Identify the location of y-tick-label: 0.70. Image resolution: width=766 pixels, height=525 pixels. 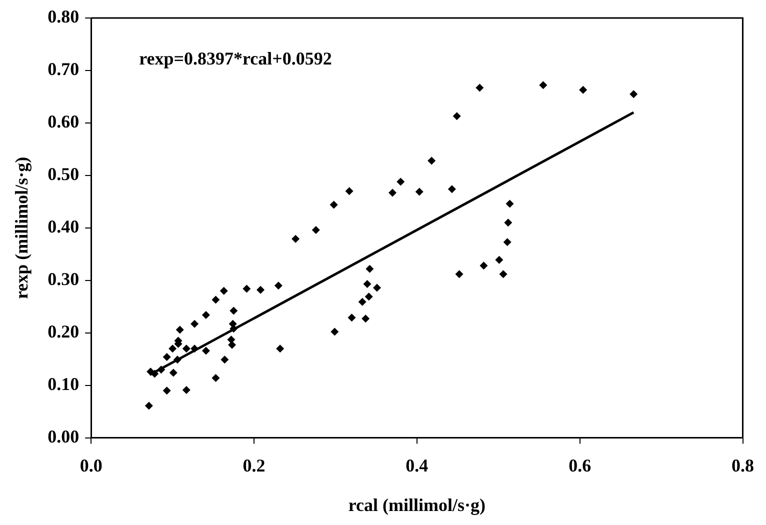
(64, 69).